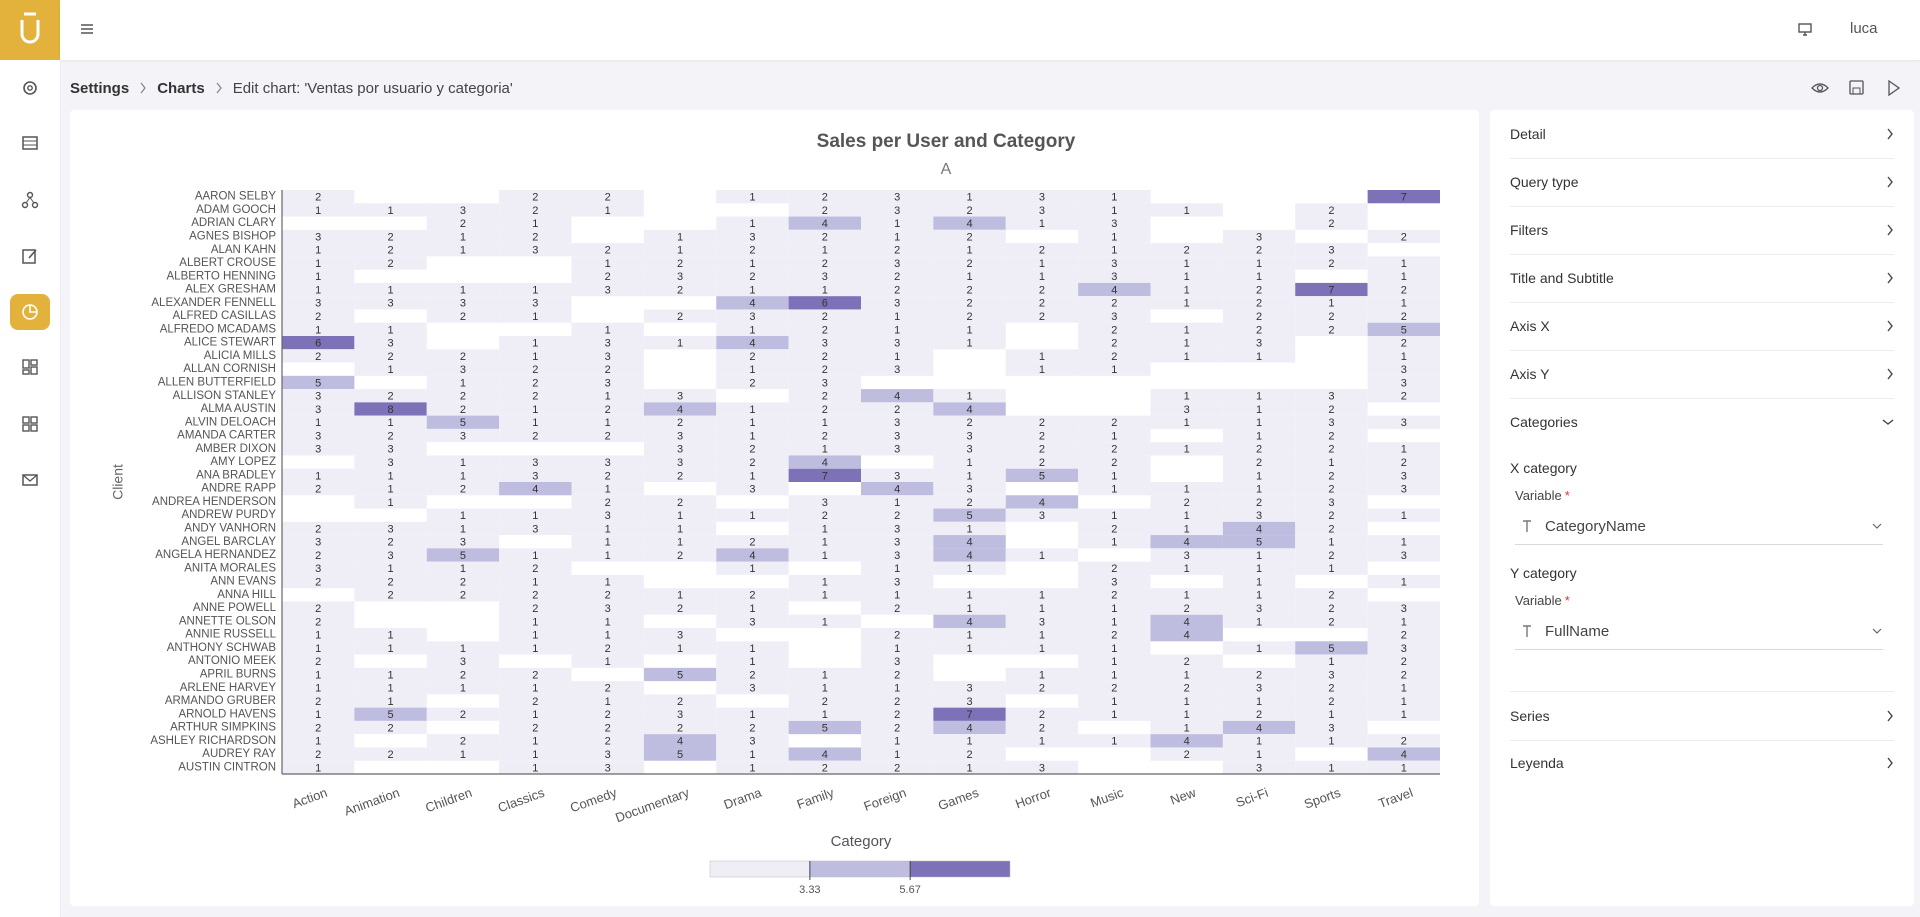  What do you see at coordinates (30, 312) in the screenshot?
I see `charts-icon` at bounding box center [30, 312].